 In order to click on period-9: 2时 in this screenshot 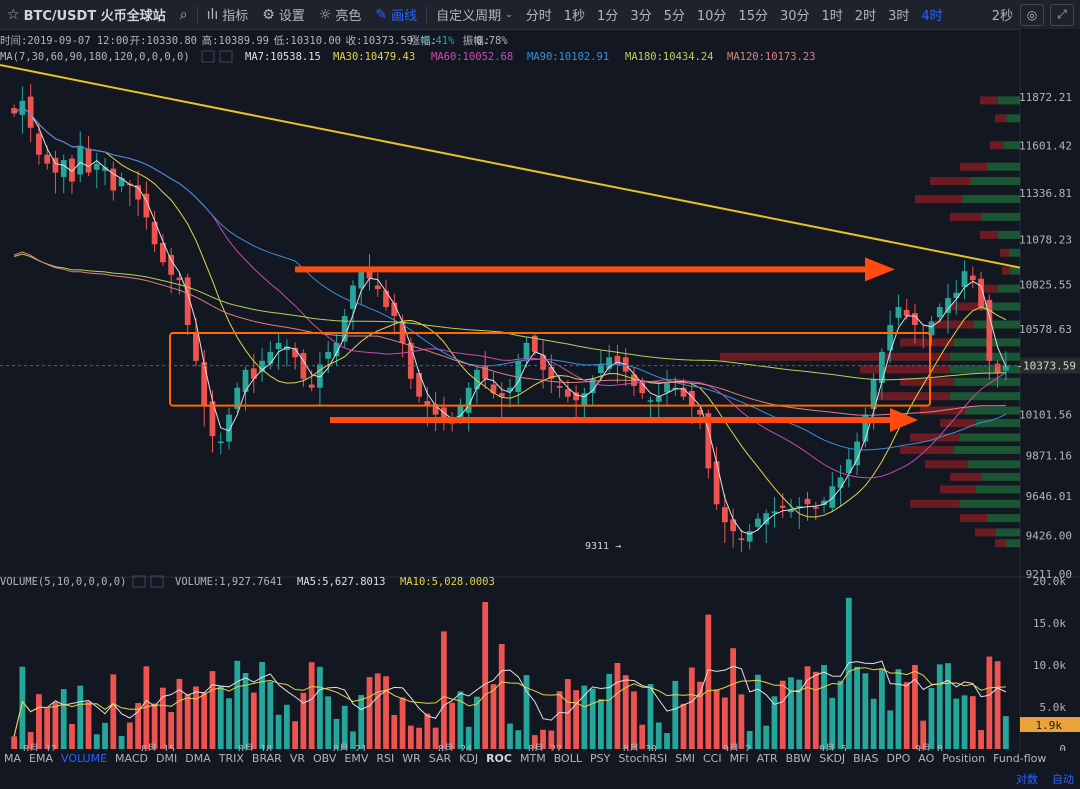, I will do `click(865, 16)`.